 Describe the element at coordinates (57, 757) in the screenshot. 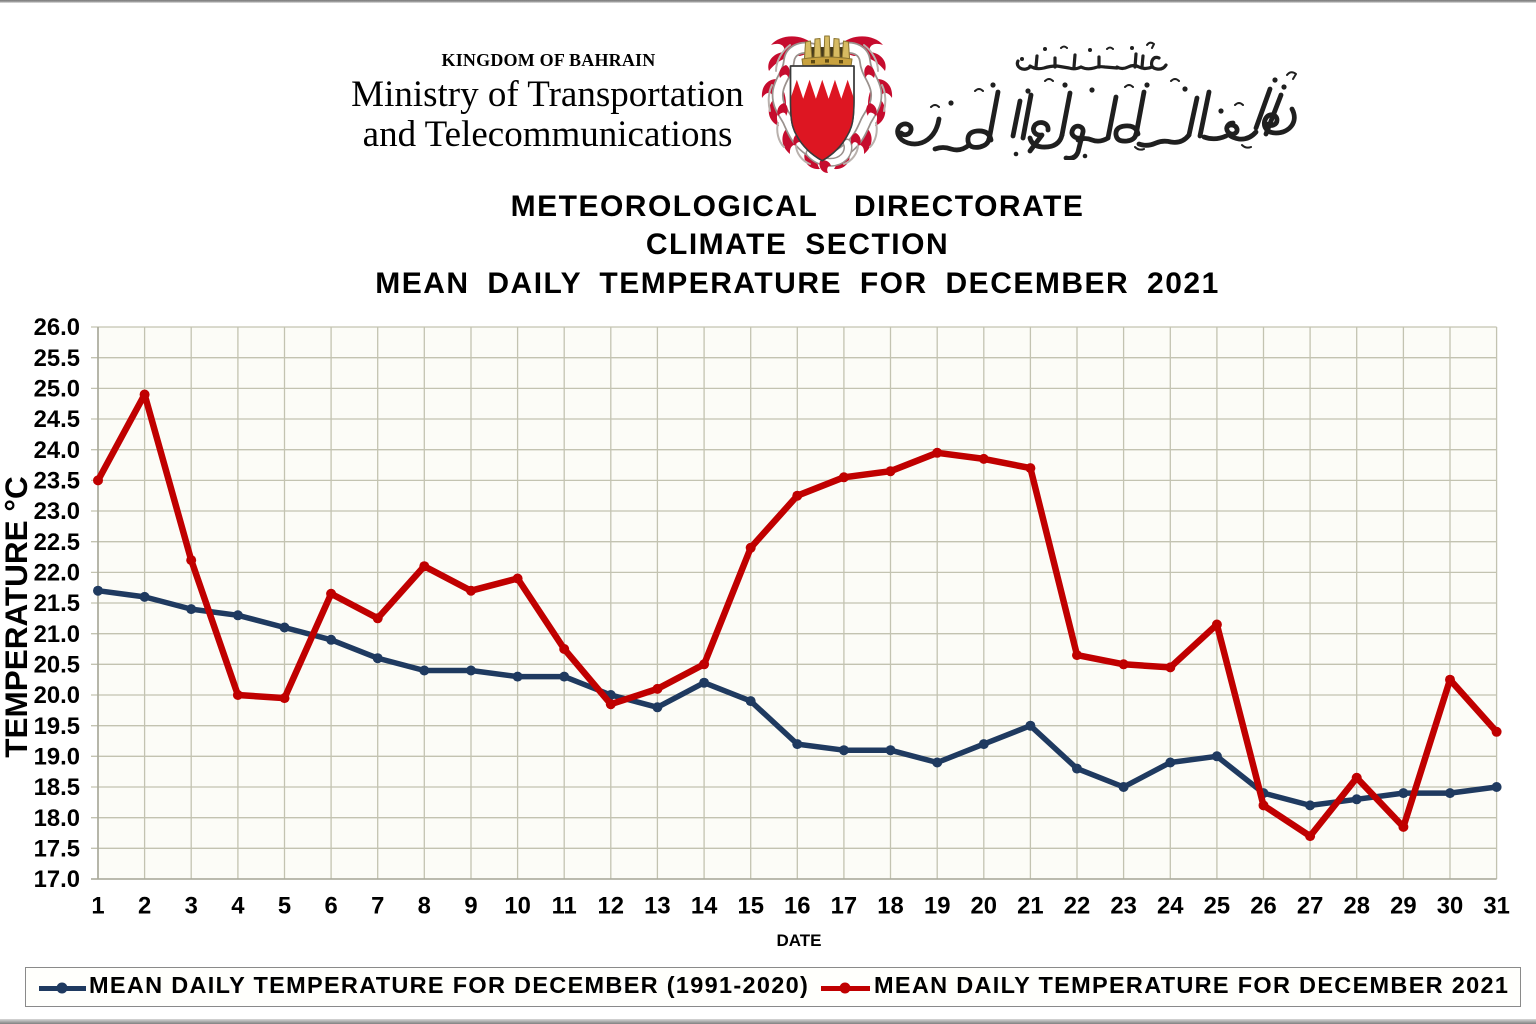

I see `svg-text: 19.0` at that location.